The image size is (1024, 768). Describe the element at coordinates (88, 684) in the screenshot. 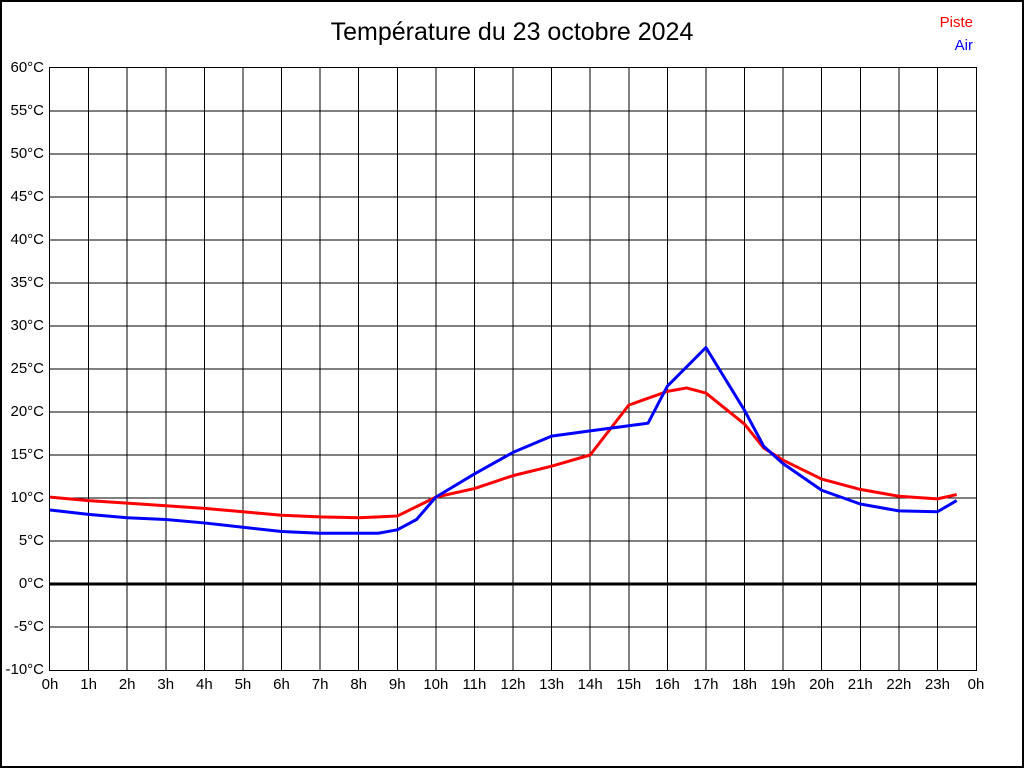

I see `x-tick-label: 1h` at that location.